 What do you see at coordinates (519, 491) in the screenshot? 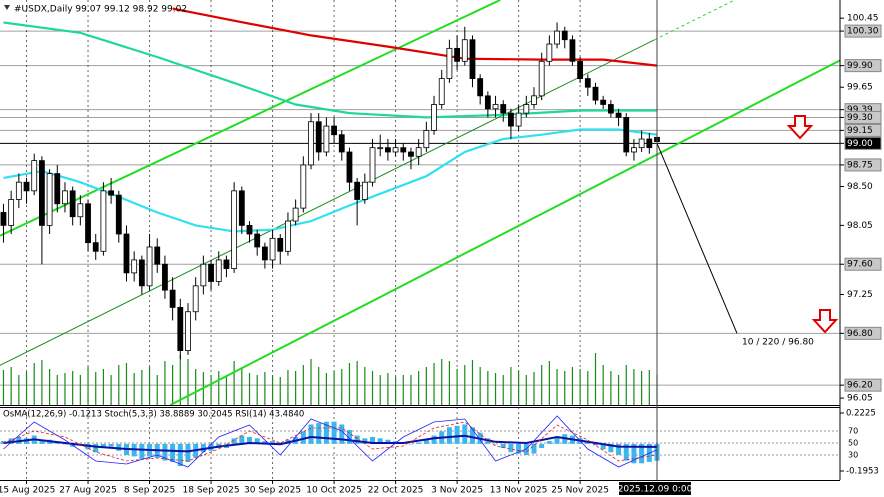
I see `x-tick-label: 13 Nov 2025` at bounding box center [519, 491].